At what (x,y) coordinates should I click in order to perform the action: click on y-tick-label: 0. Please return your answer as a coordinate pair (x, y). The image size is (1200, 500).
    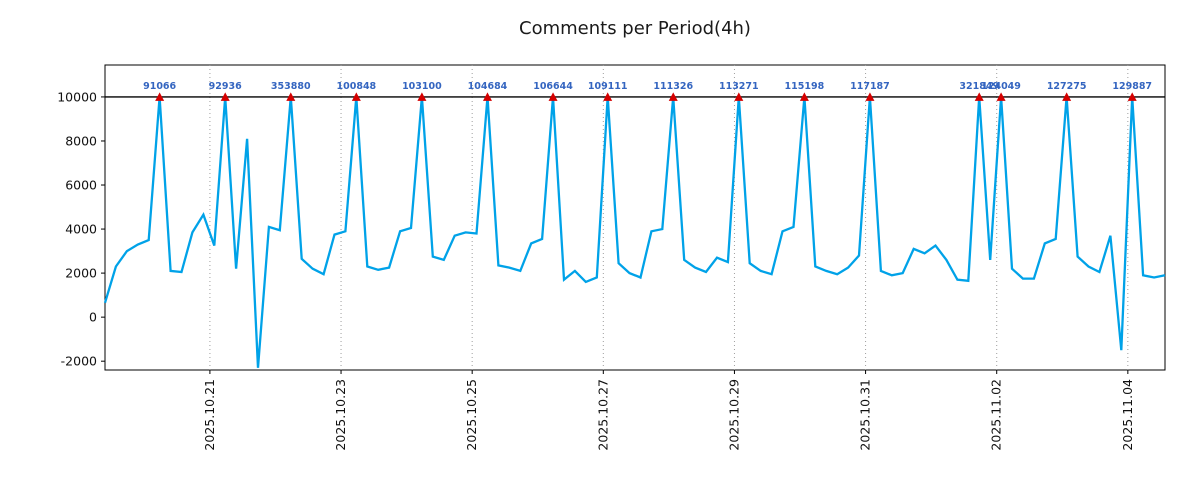
    Looking at the image, I should click on (93, 317).